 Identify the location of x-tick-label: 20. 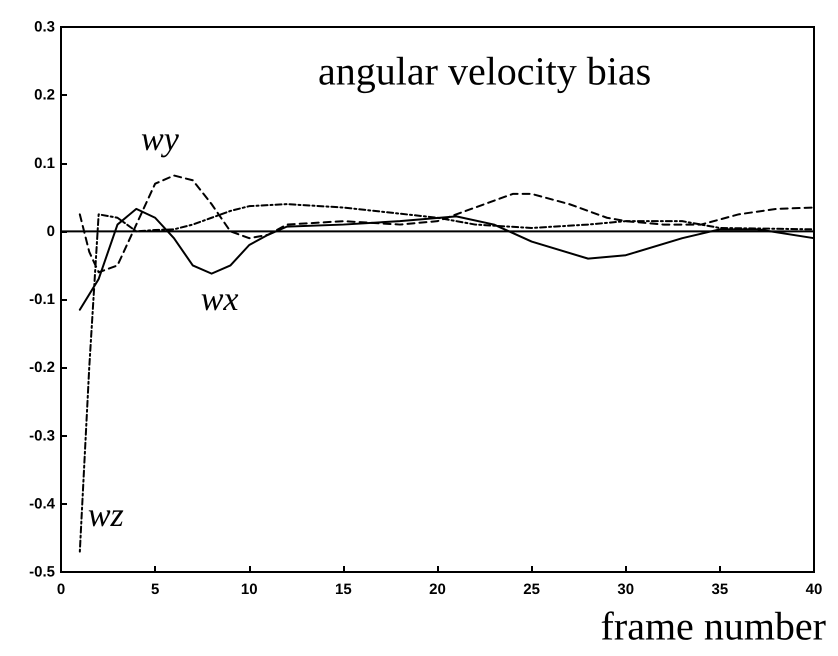
(437, 589).